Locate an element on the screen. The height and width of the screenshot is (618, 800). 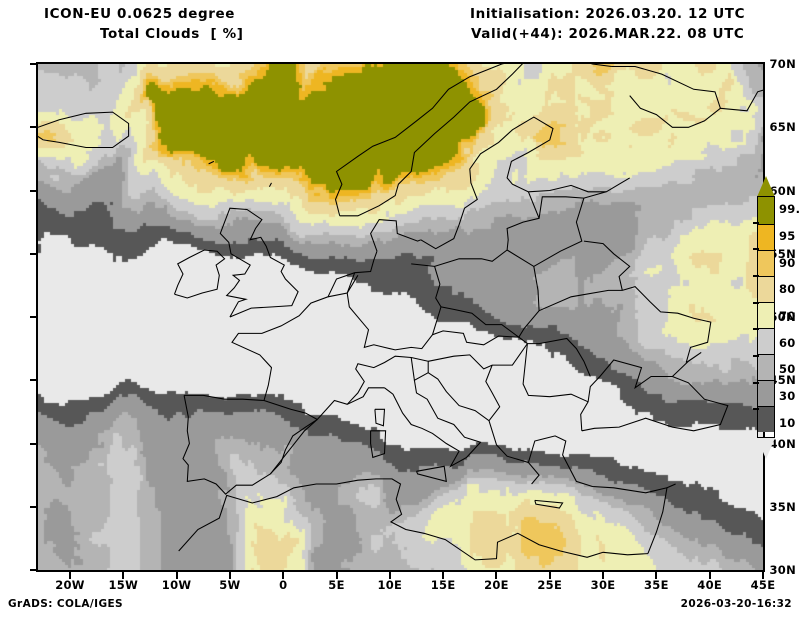
colorbar-tick-label: 10 is located at coordinates (787, 422).